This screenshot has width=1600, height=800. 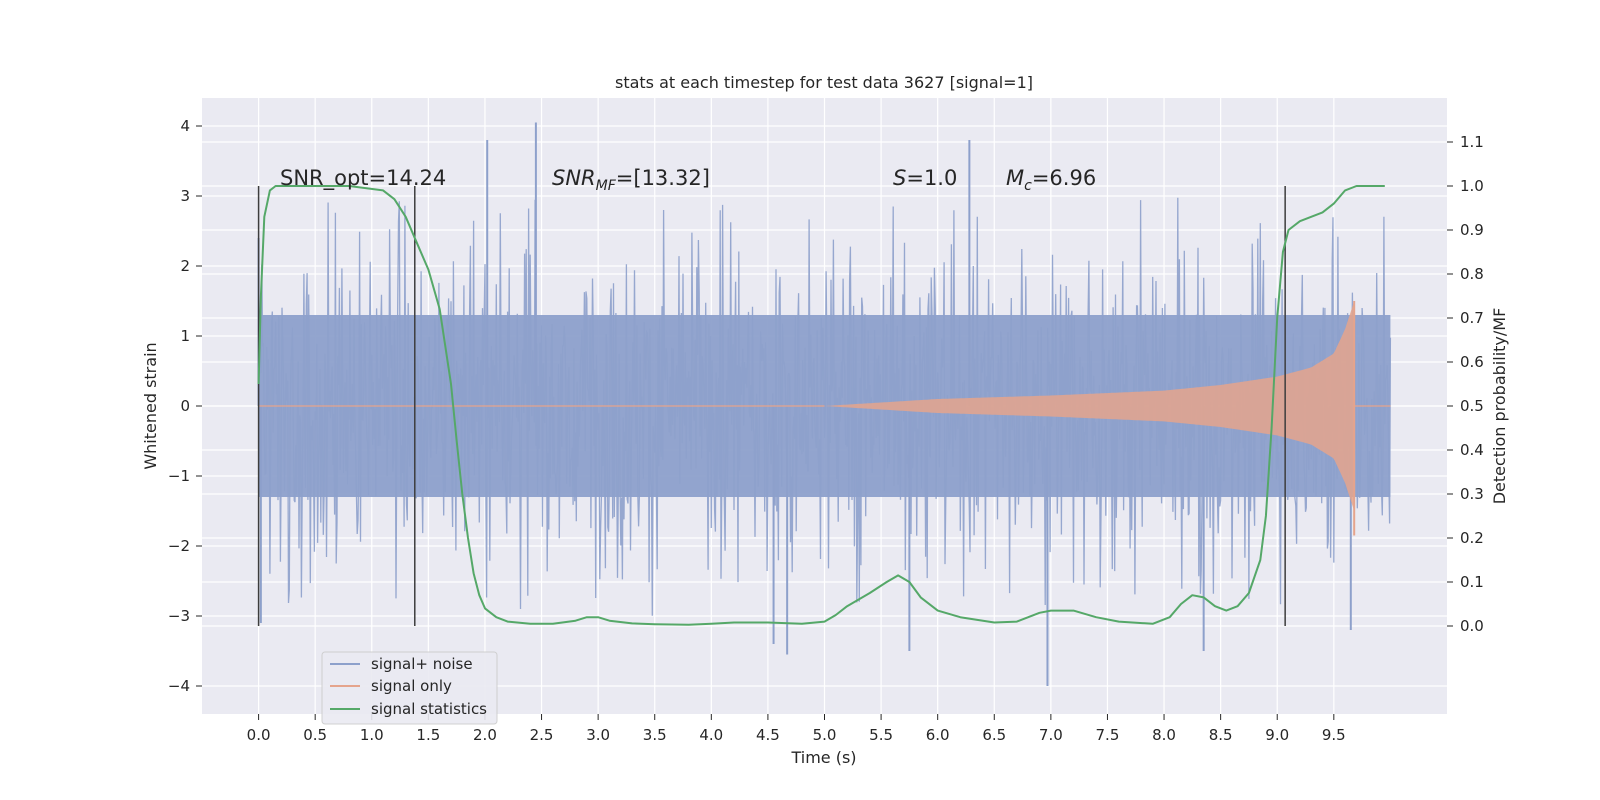 I want to click on y2-tick-label-0-3: 0.3, so click(x=1472, y=494).